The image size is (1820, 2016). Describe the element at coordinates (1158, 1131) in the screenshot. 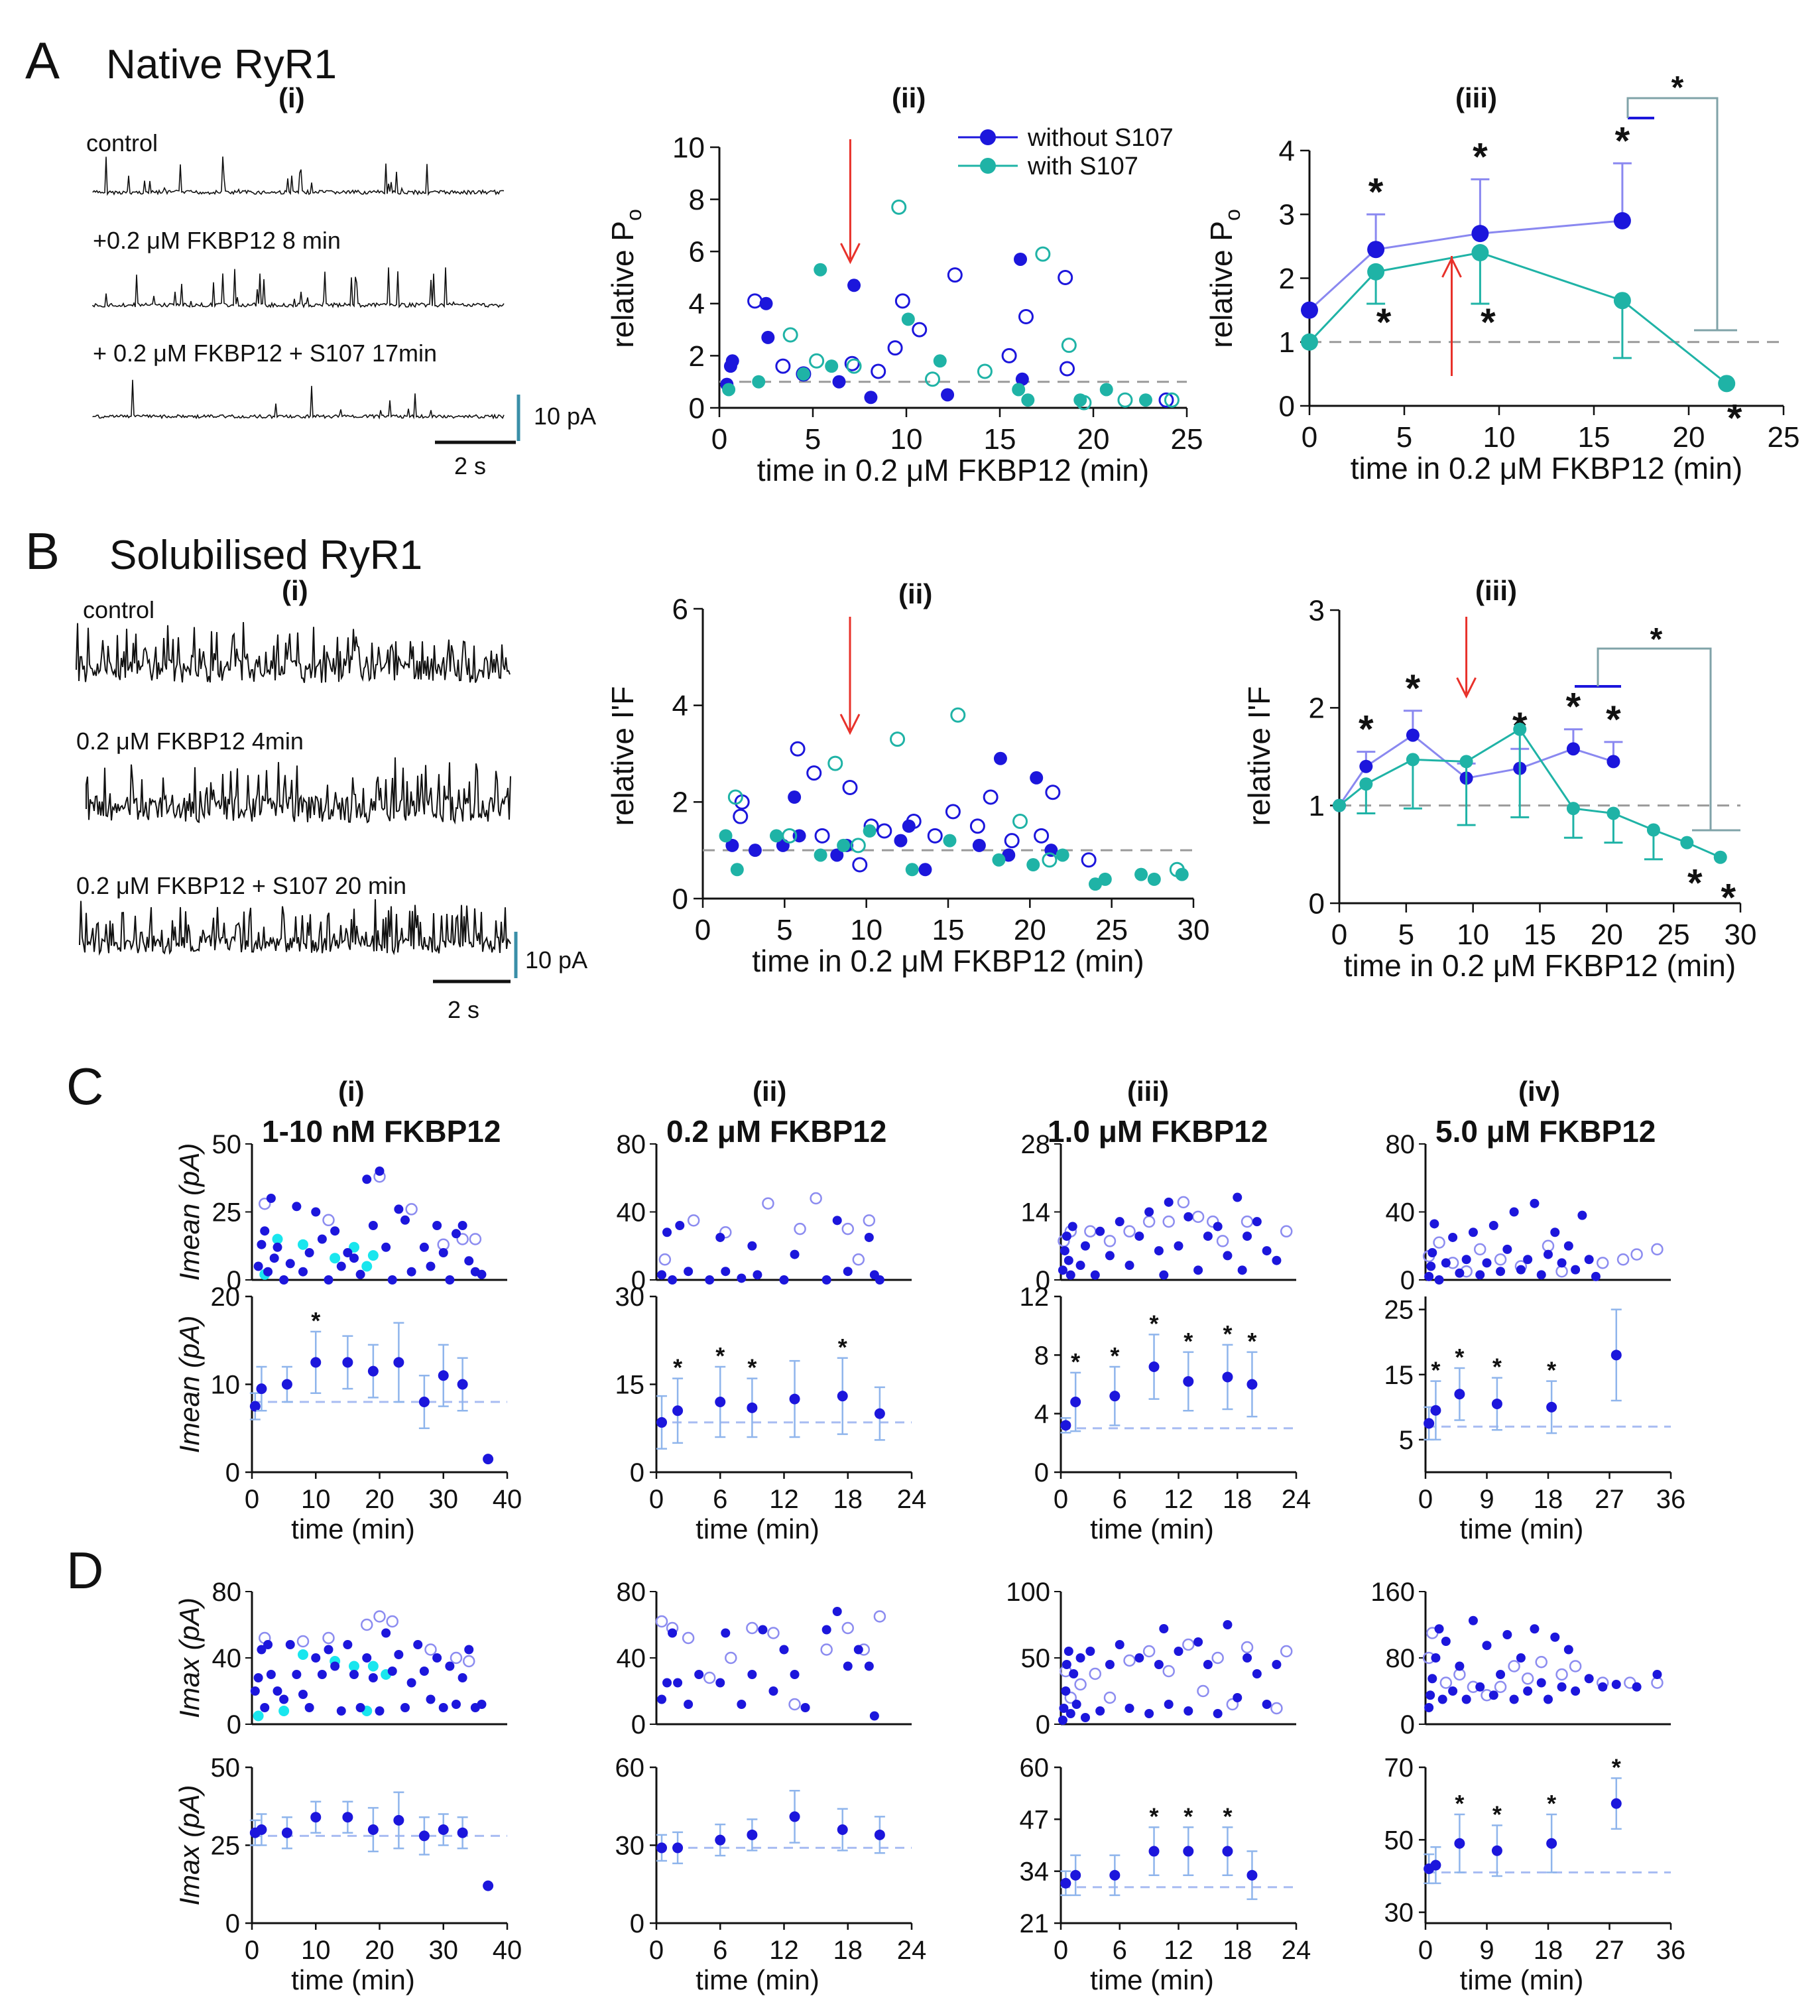

I see `C-iii-title: 1.0 μM FKBP12` at that location.